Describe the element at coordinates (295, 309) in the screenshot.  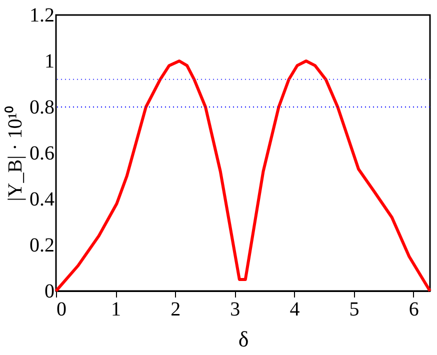
I see `x-tick-label: 4` at that location.